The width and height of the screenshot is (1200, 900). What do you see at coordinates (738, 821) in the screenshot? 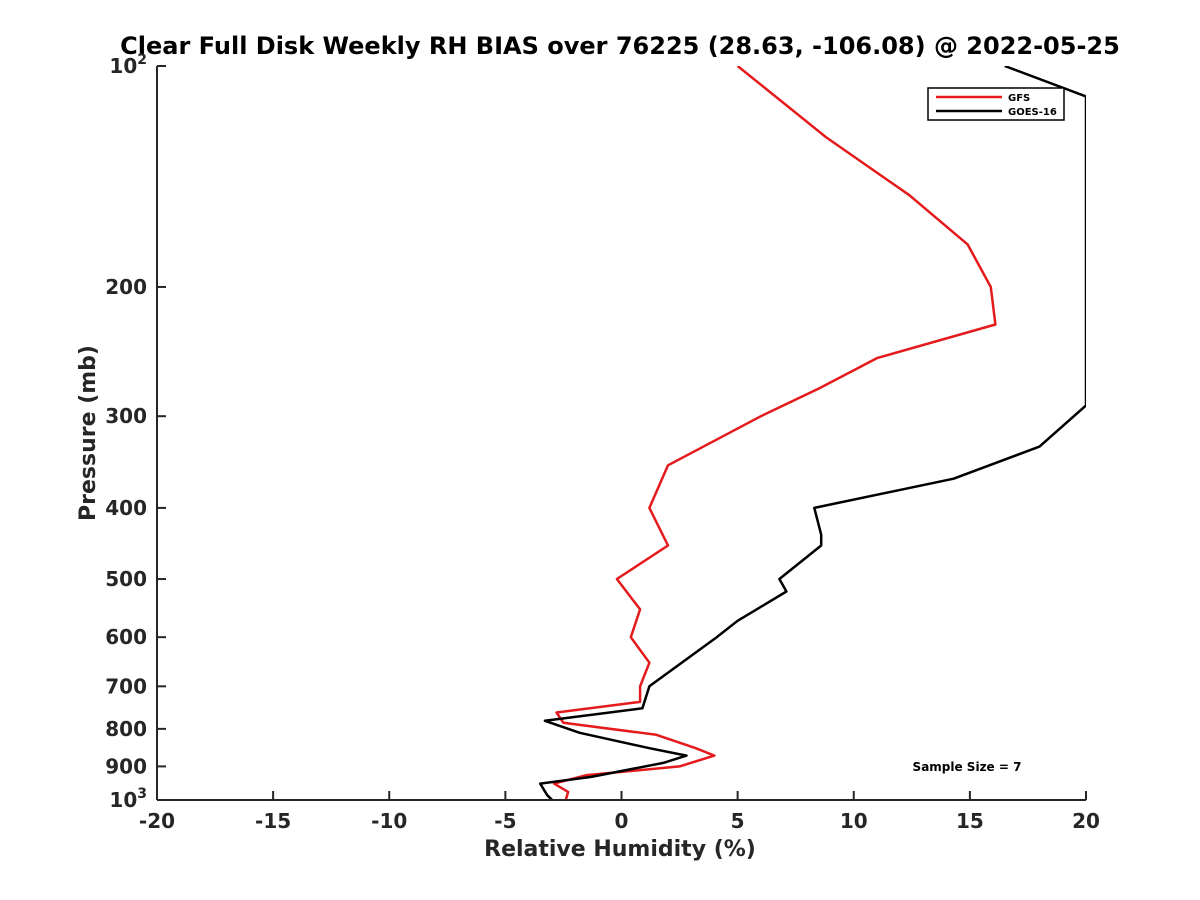
I see `x-tick-label: 5` at bounding box center [738, 821].